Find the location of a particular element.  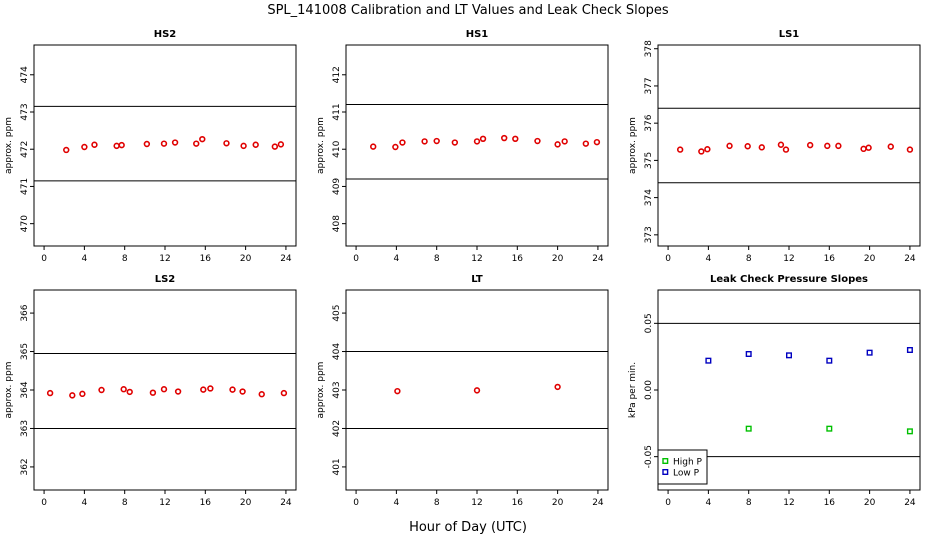

y-tick-label: 0.05 is located at coordinates (649, 323).